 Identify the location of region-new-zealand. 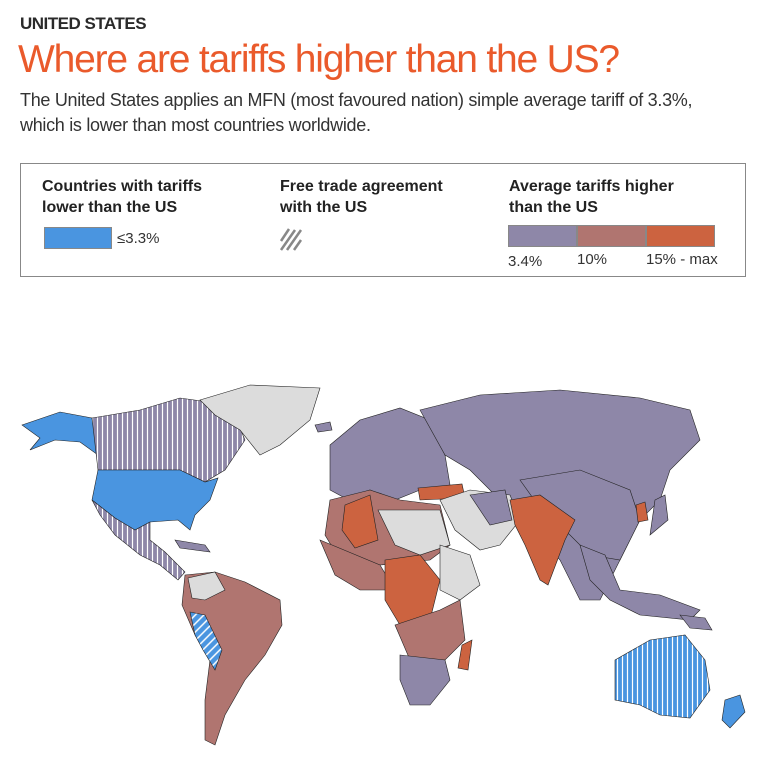
(733, 711).